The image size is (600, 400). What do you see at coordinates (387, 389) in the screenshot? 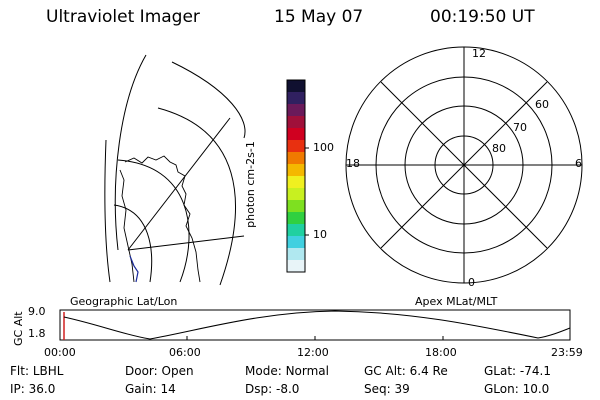
I see `status-seq: Seq: 39` at bounding box center [387, 389].